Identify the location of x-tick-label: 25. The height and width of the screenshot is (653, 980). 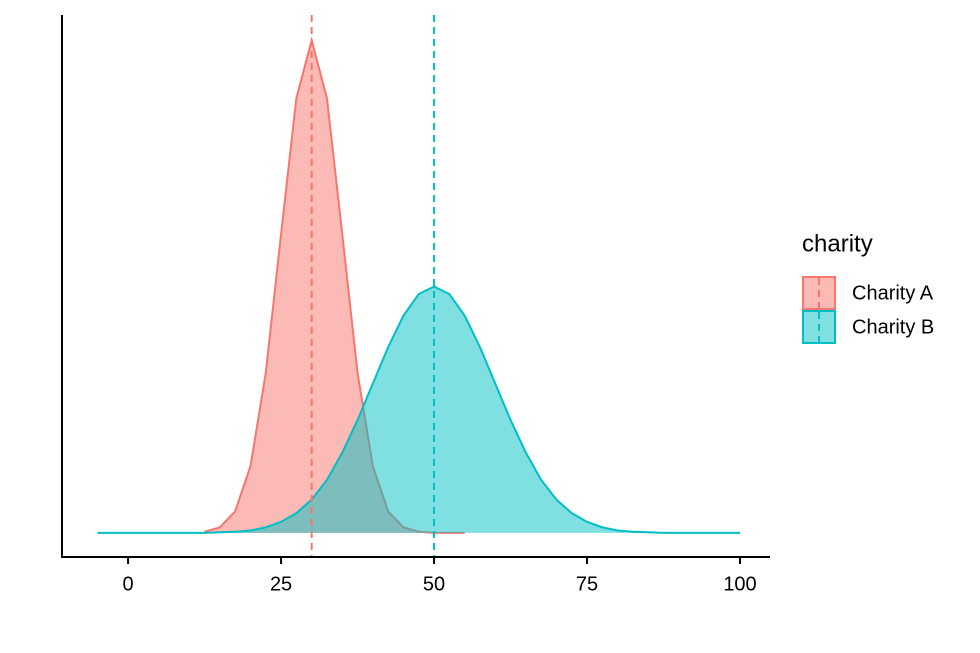
(281, 584).